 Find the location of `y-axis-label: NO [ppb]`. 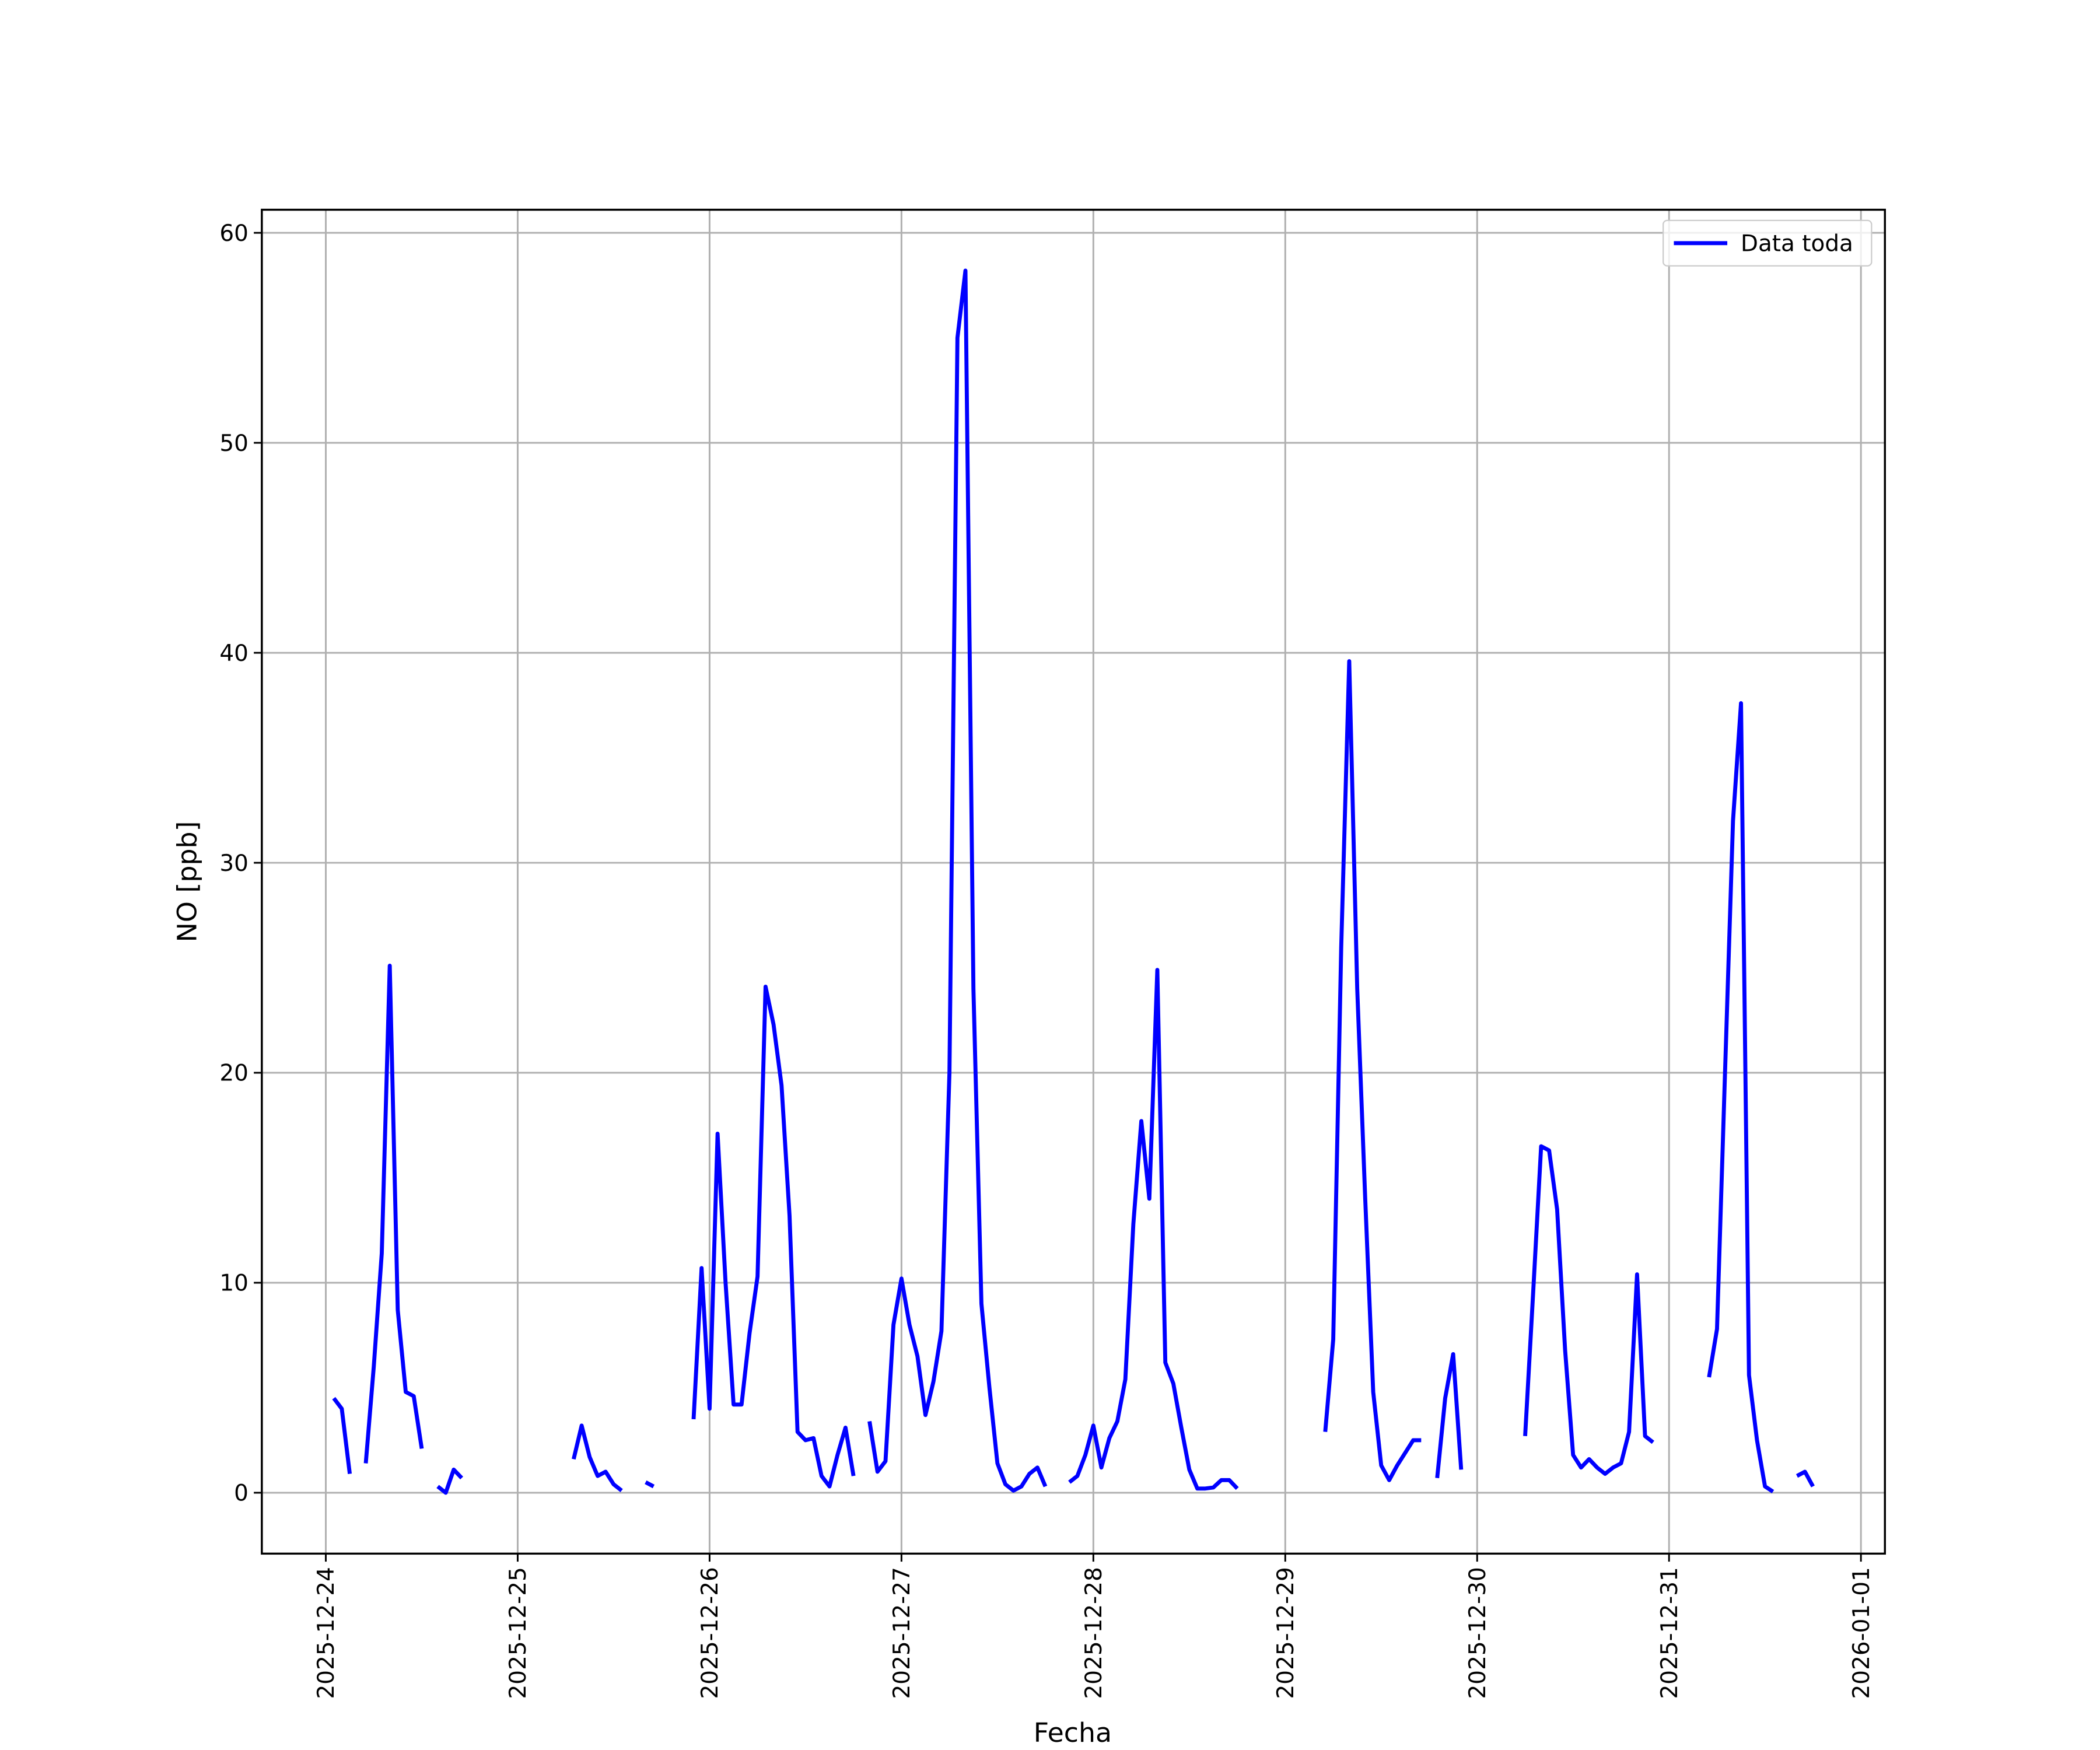

y-axis-label: NO [ppb] is located at coordinates (187, 882).